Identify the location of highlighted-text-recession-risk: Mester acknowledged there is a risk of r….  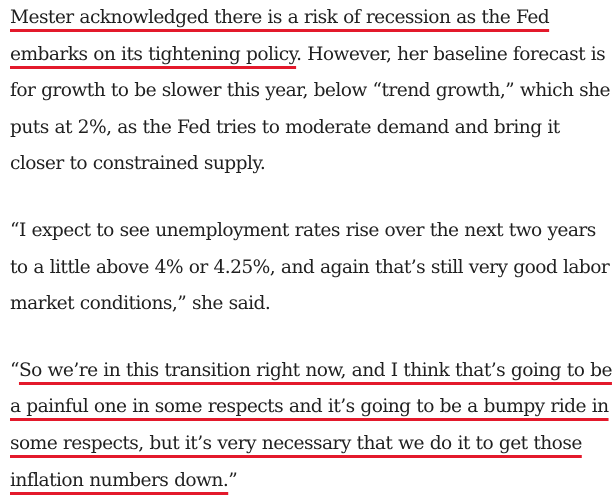
(280, 36).